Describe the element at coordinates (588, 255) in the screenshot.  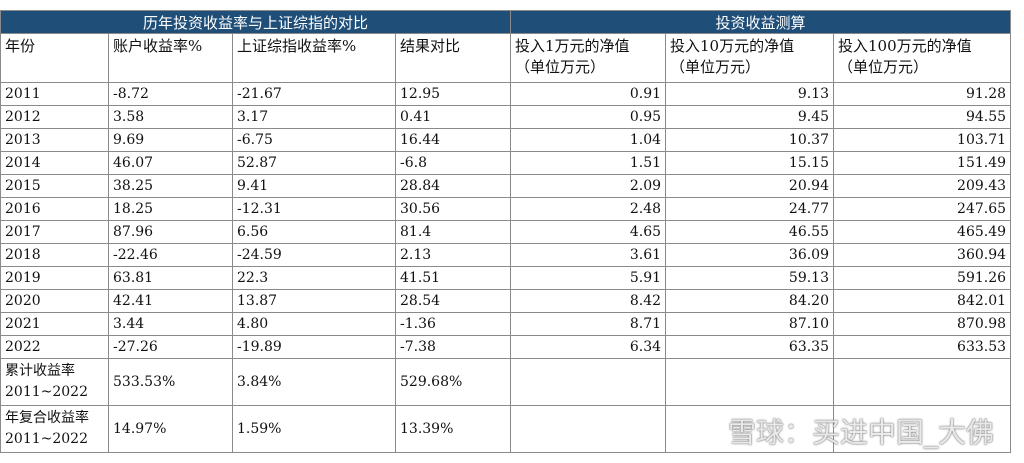
I see `cell: 3.61` at that location.